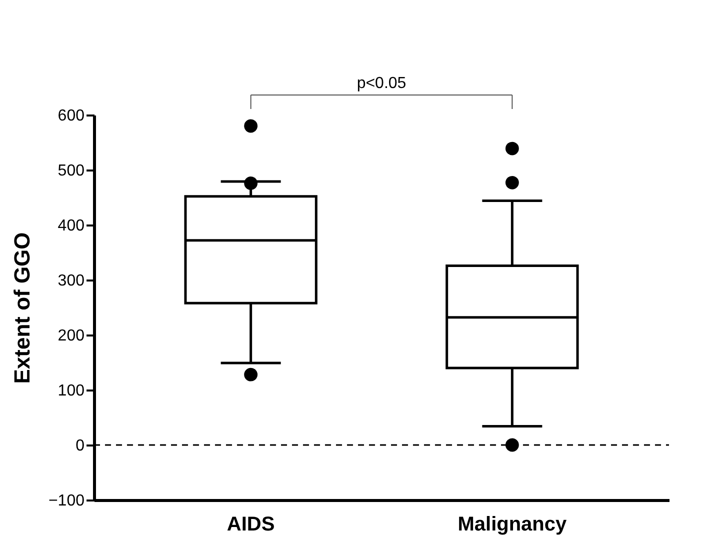  I want to click on x-tick-label: AIDS, so click(250, 525).